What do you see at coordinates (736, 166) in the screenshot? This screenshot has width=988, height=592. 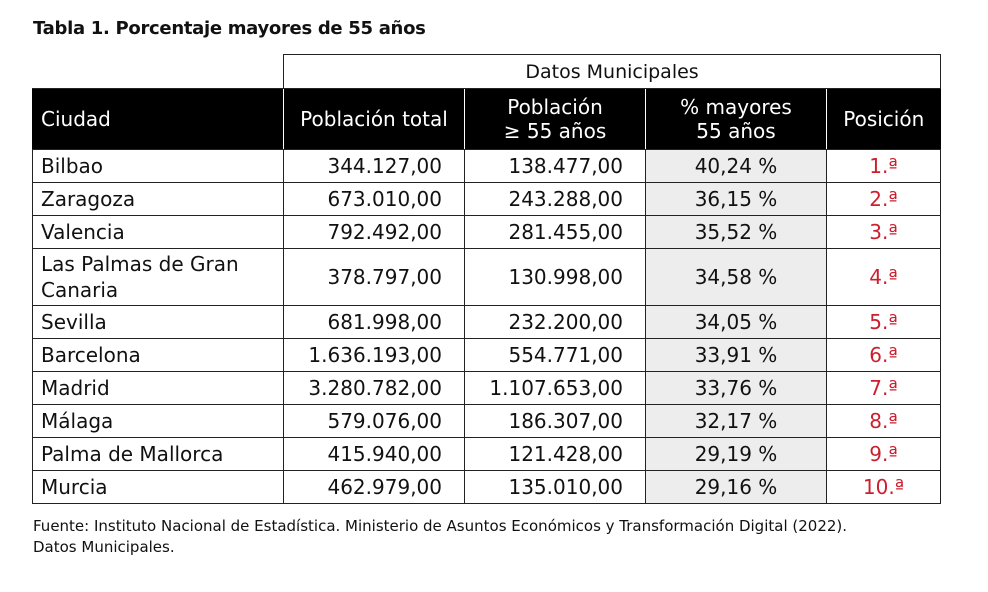 I see `percent-cell: 40,24 %` at bounding box center [736, 166].